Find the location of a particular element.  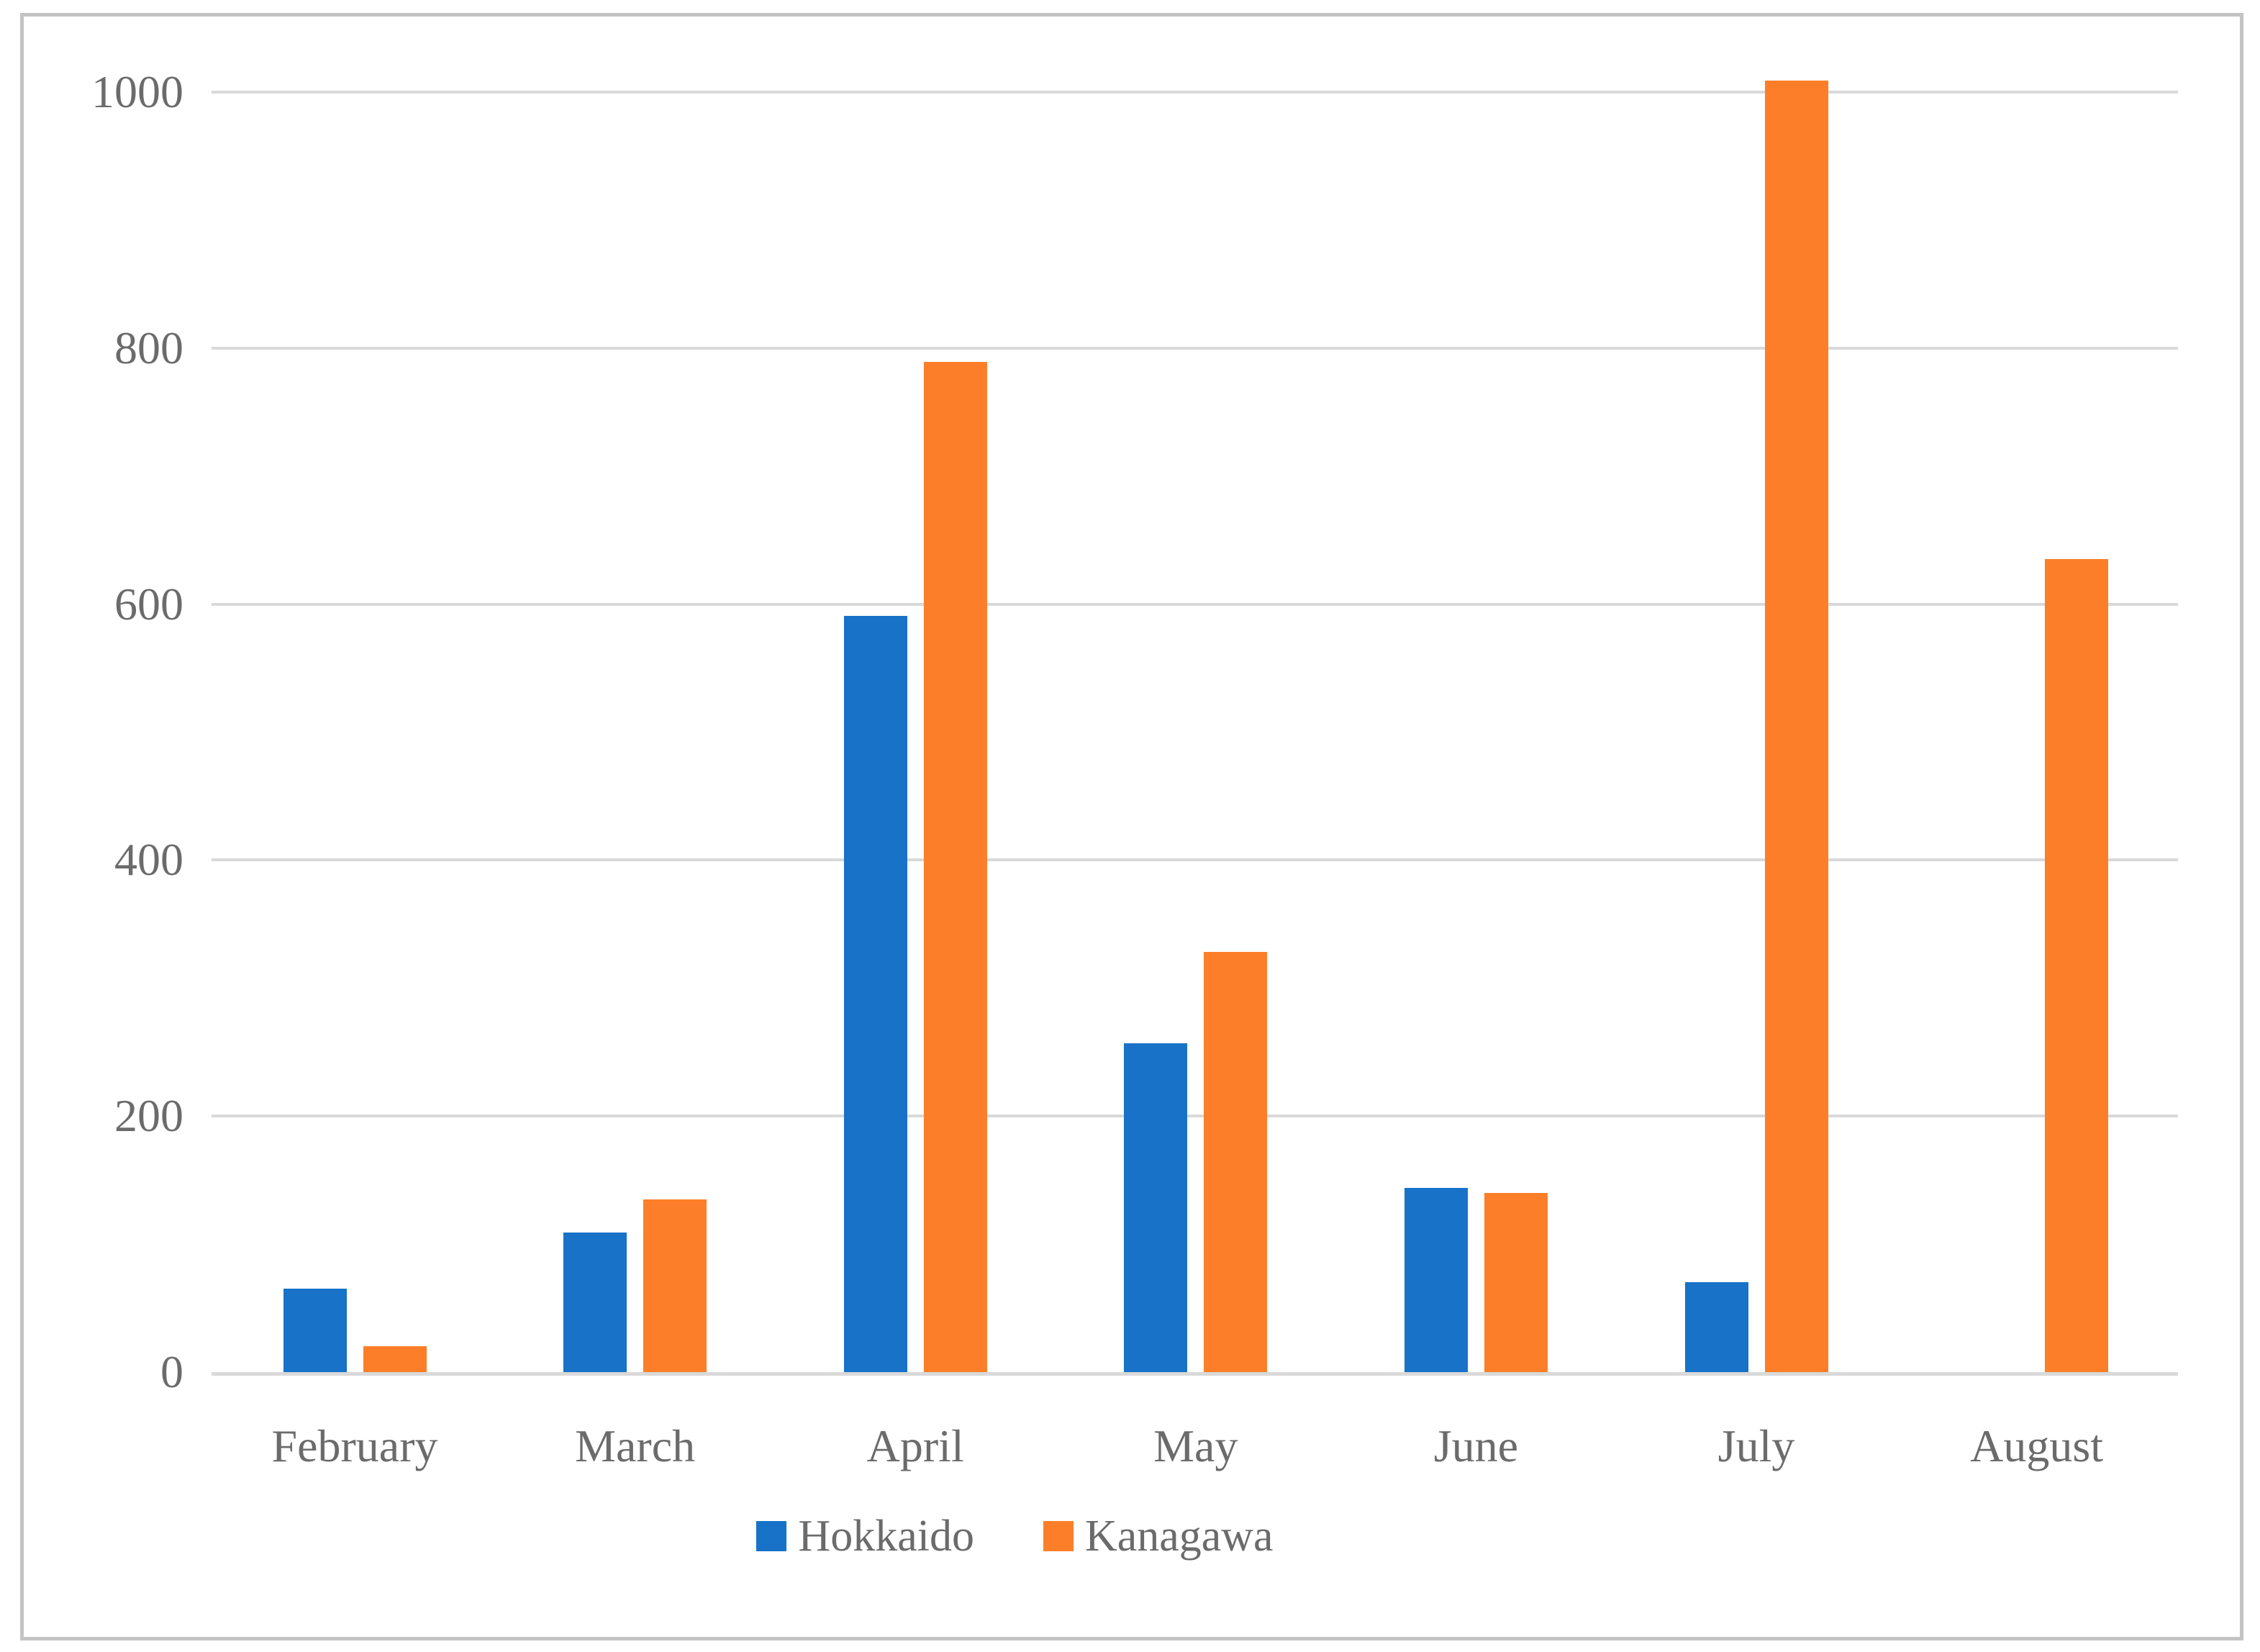

bar-kanagawa-march is located at coordinates (675, 1285).